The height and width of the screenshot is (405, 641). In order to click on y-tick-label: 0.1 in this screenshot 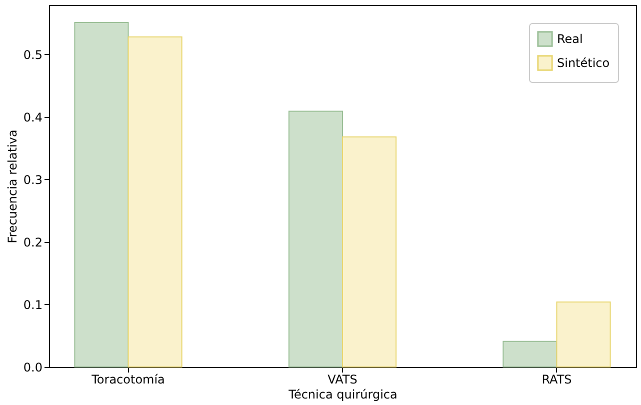, I will do `click(32, 305)`.